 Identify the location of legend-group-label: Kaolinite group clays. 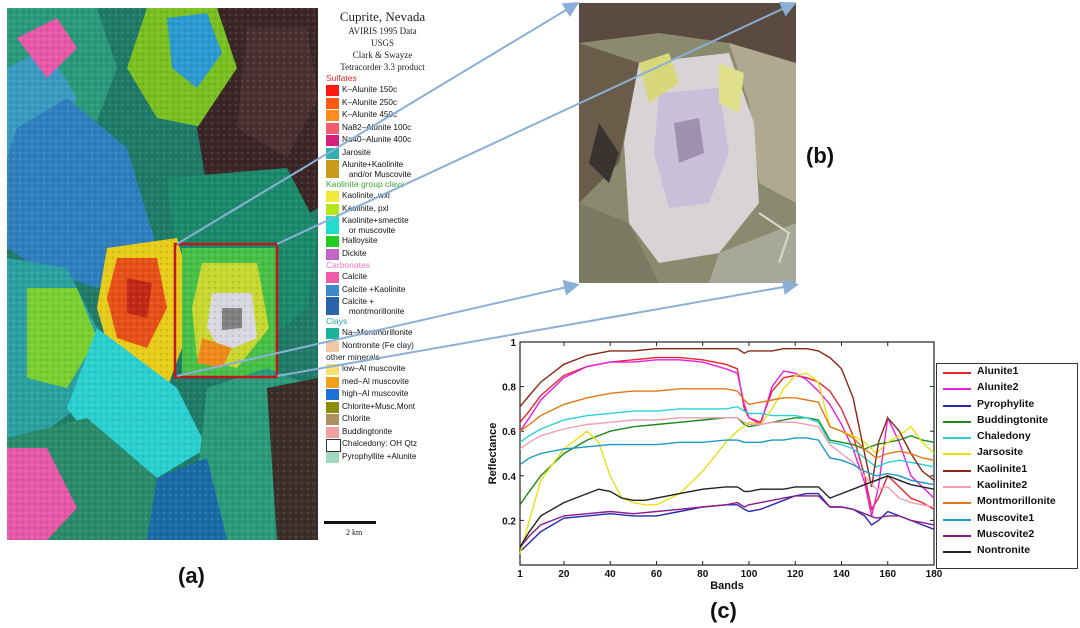
(365, 184).